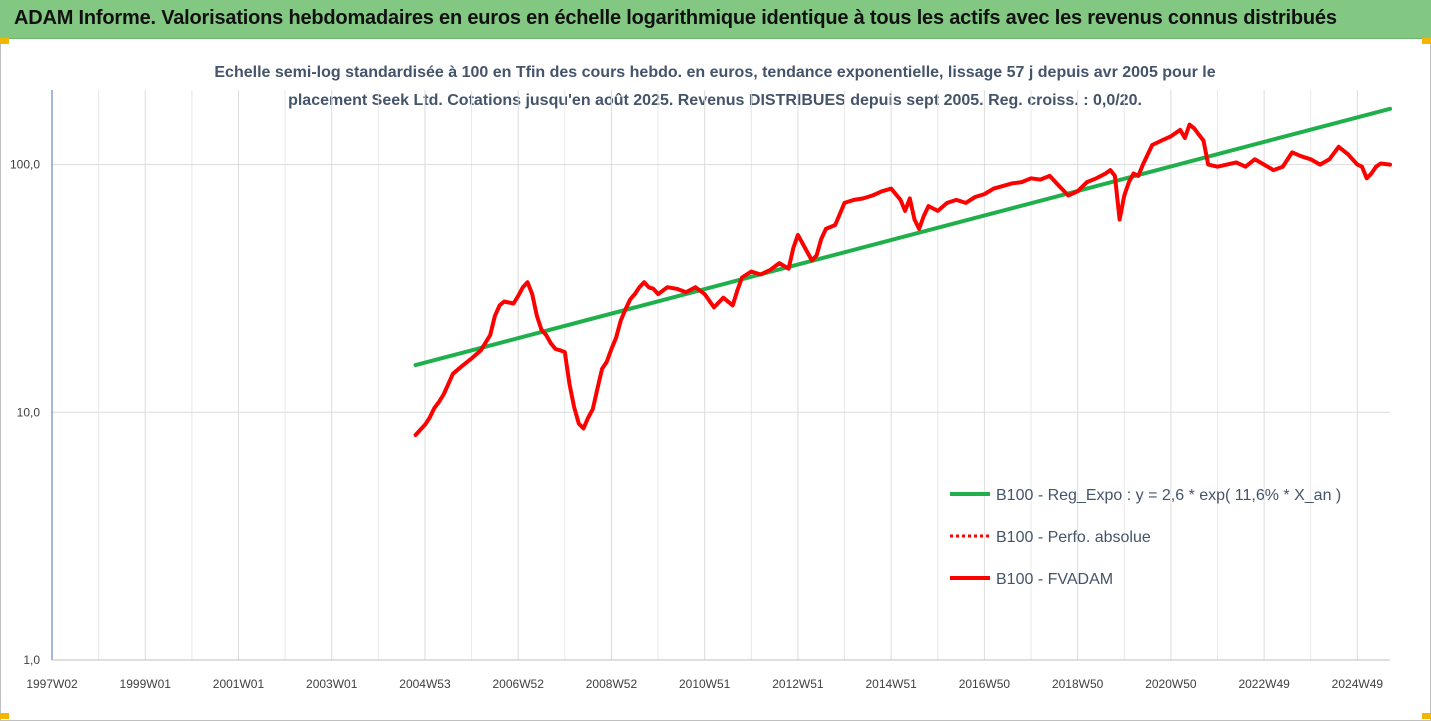  What do you see at coordinates (4, 41) in the screenshot?
I see `corner-marker-left` at bounding box center [4, 41].